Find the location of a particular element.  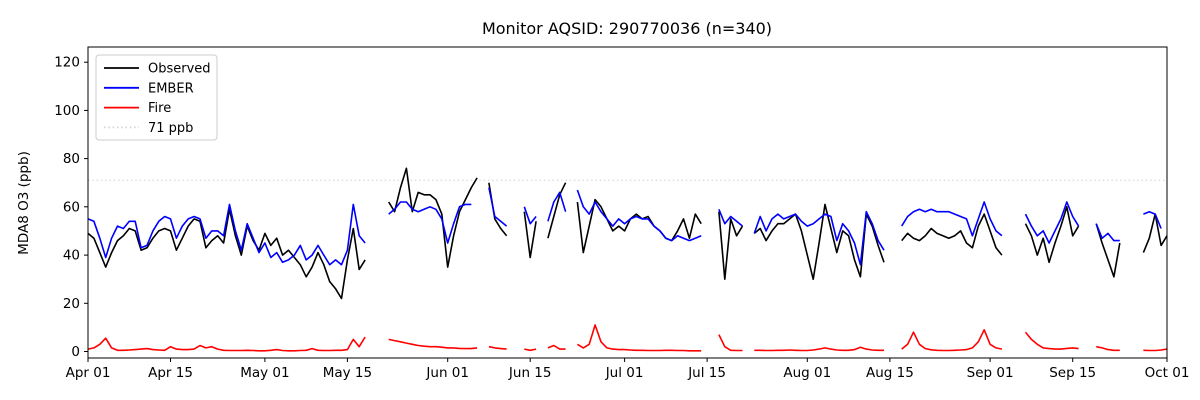

x-tick-label: Apr 01 is located at coordinates (88, 373).